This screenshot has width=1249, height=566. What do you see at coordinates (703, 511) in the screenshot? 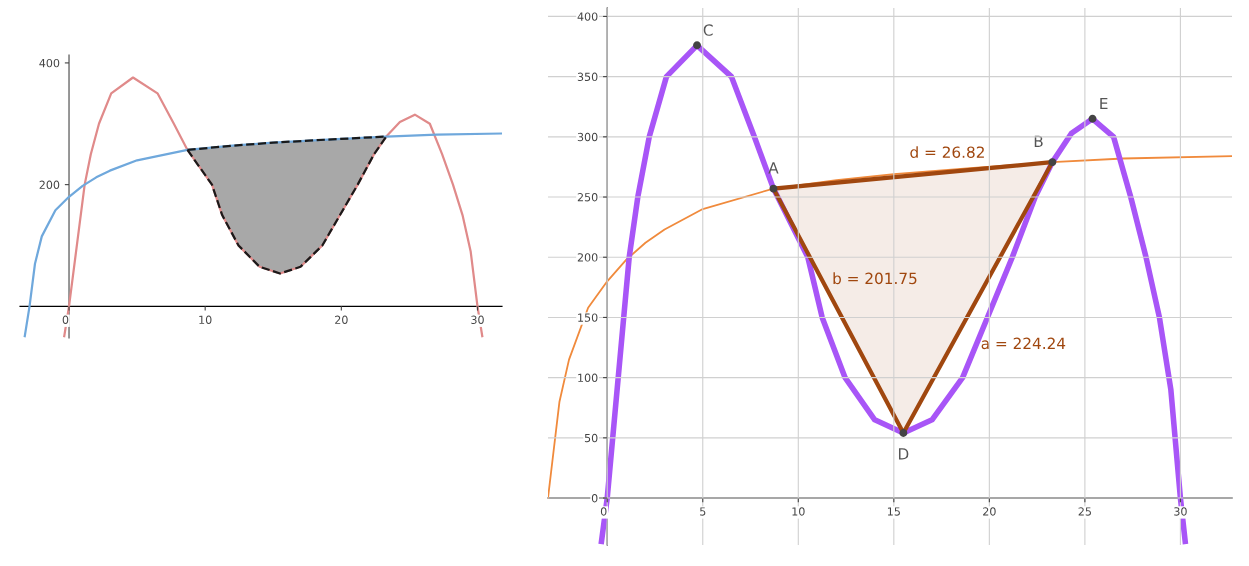
I see `x-tick-label: 5` at bounding box center [703, 511].